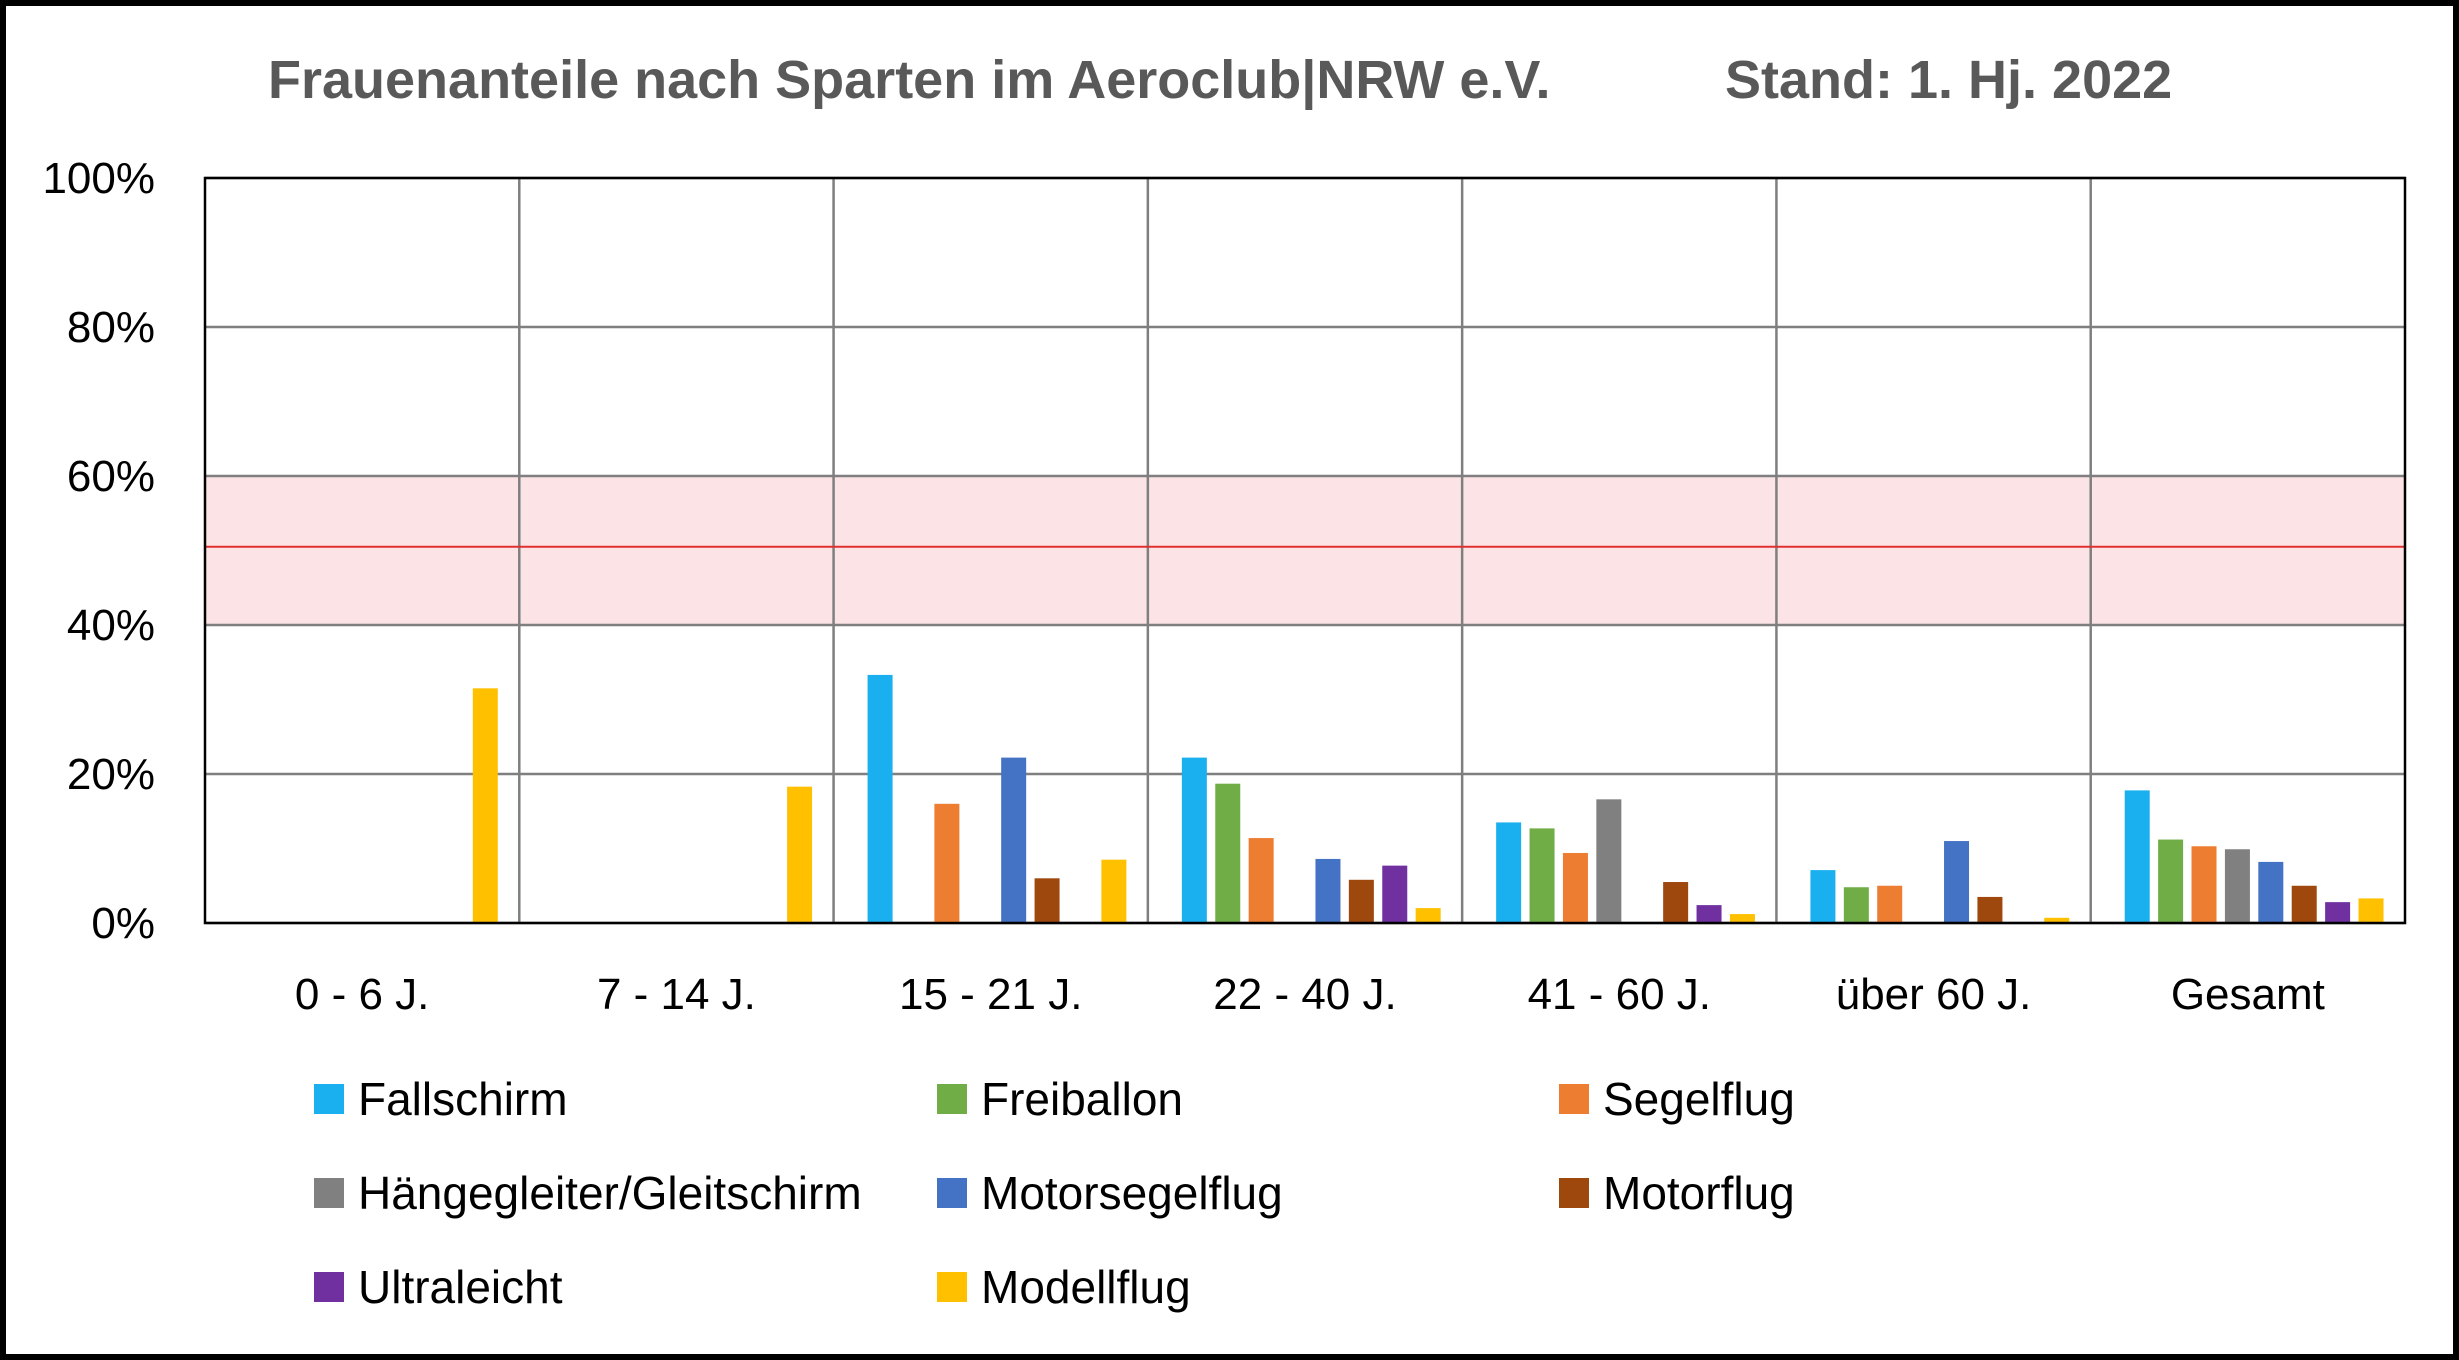  I want to click on y-tick-label: 40%, so click(111, 625).